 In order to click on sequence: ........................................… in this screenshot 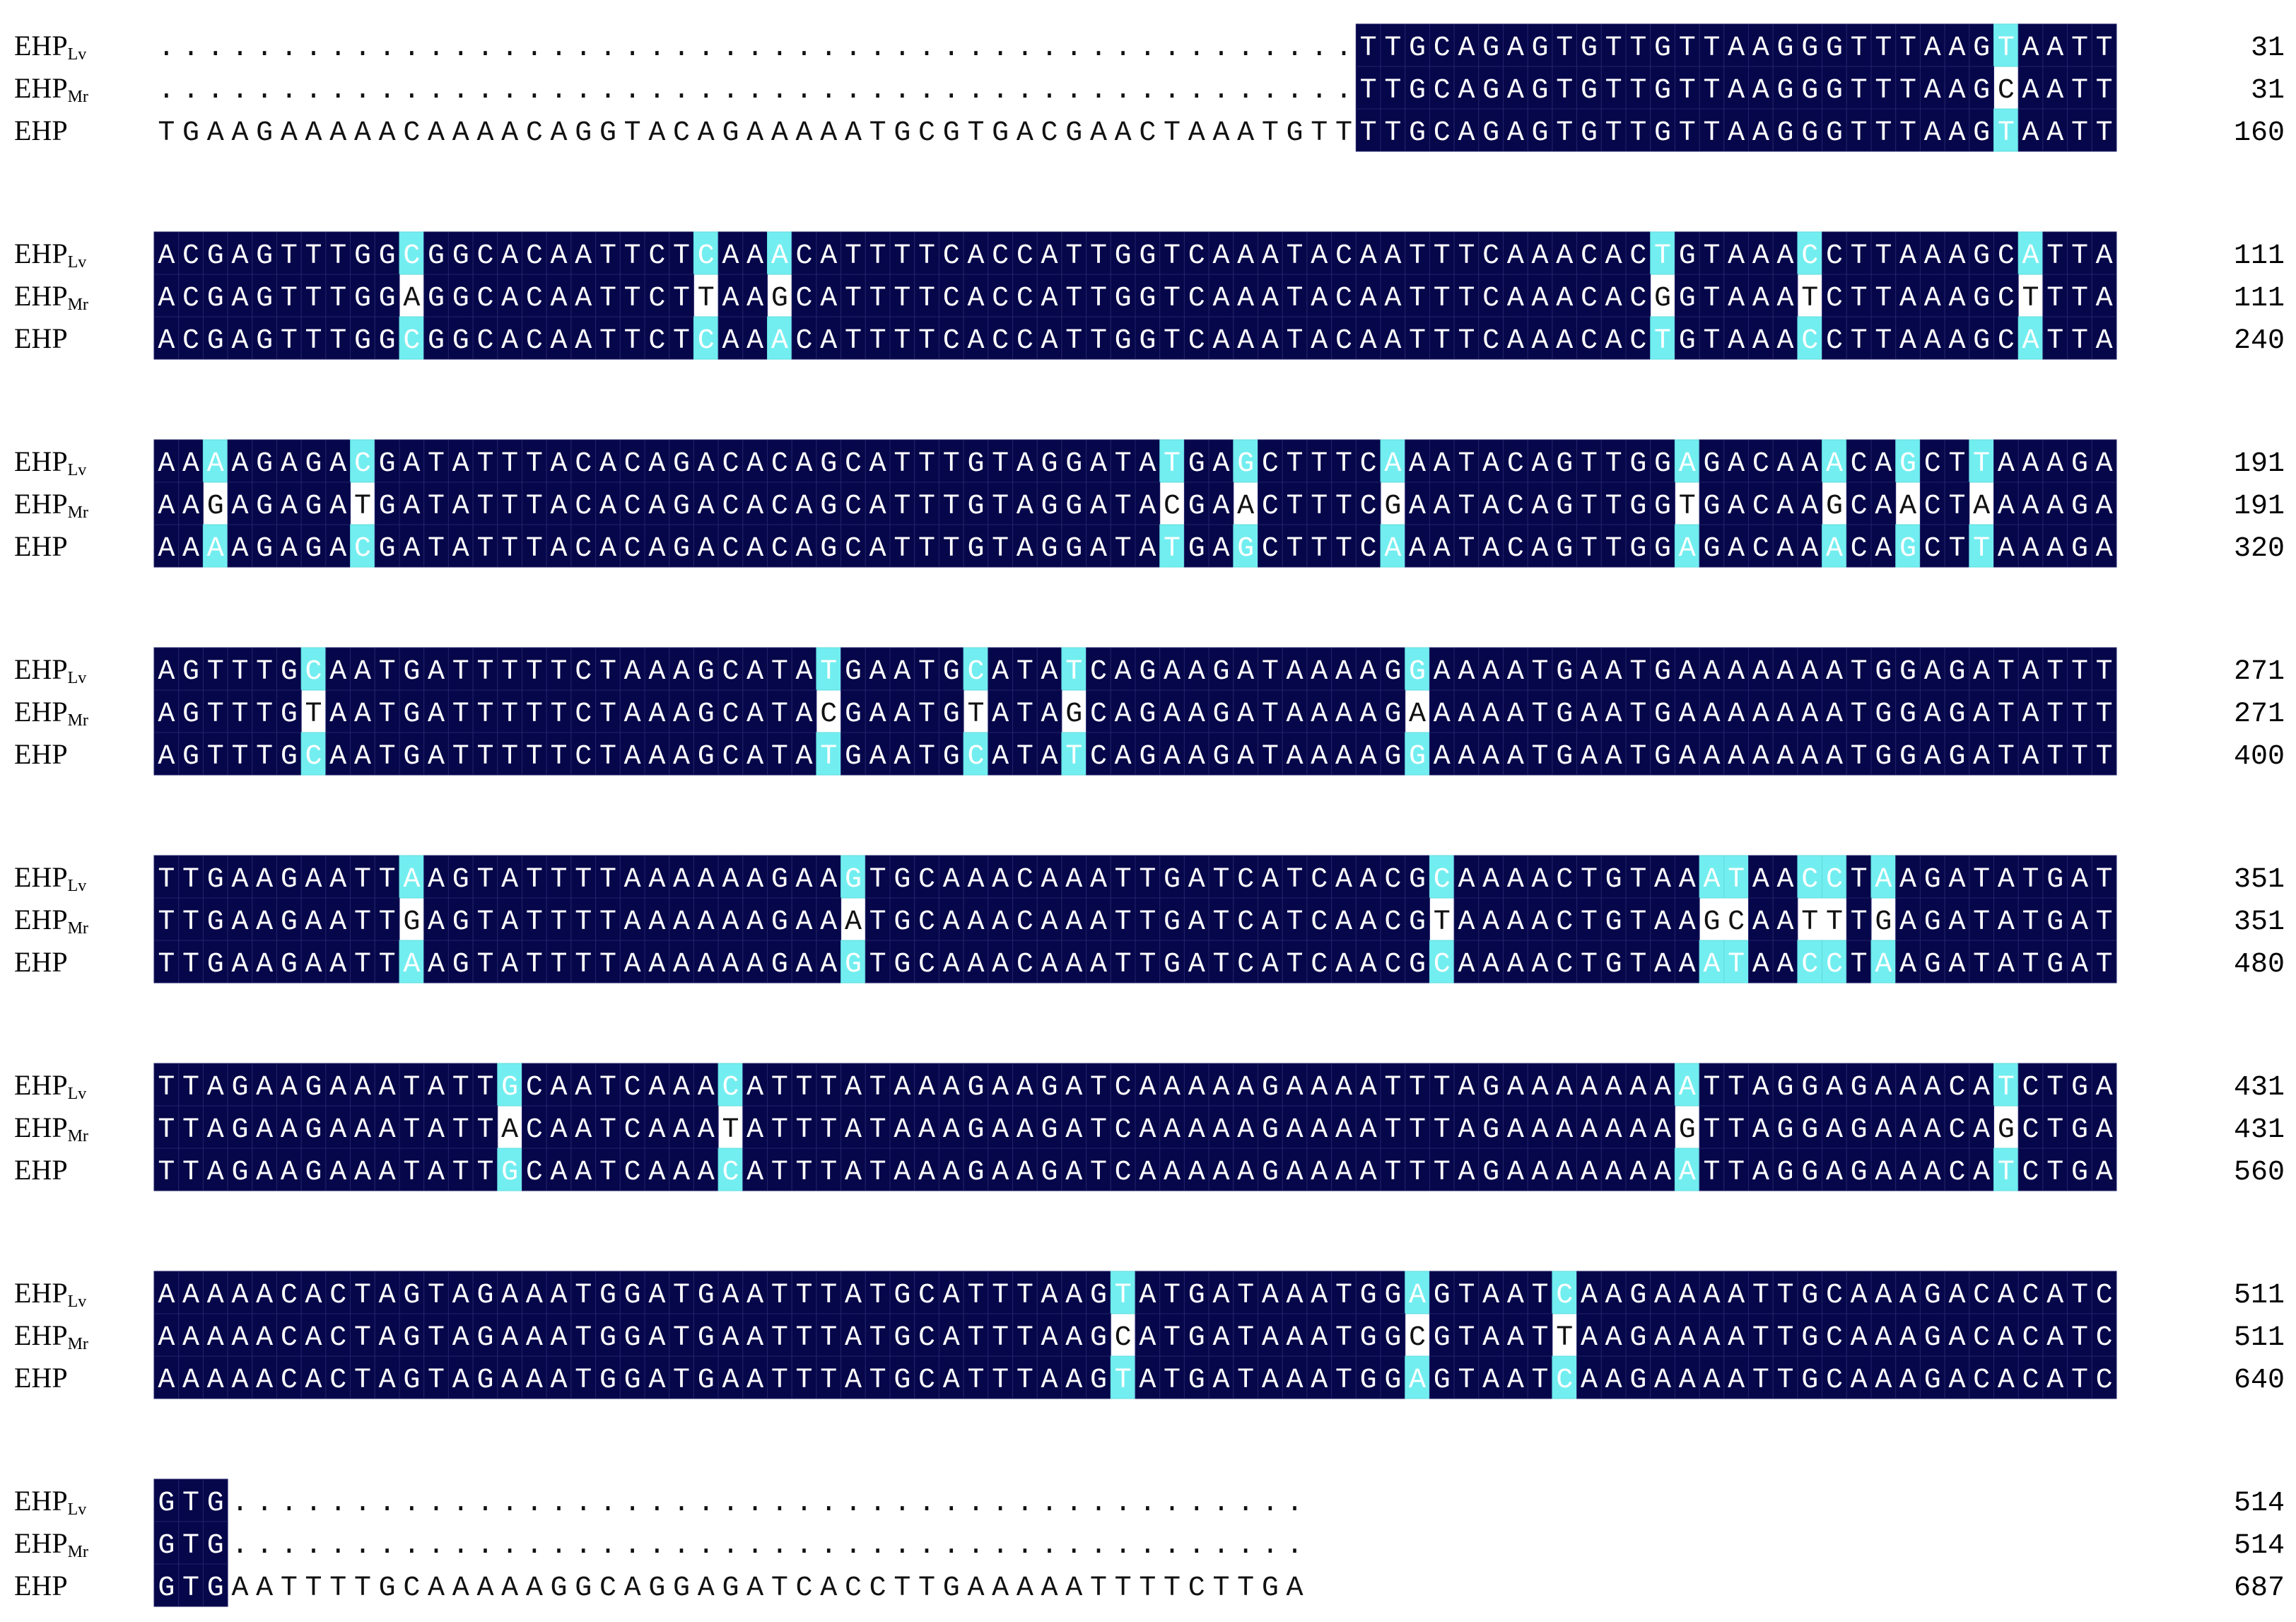, I will do `click(1135, 91)`.